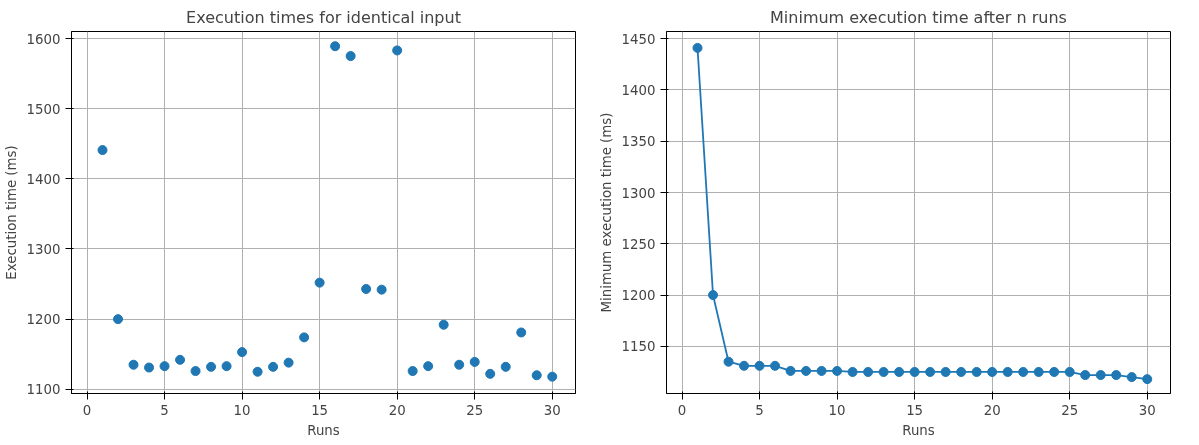 The image size is (1199, 445). I want to click on y-tick-label: 1100, so click(43, 390).